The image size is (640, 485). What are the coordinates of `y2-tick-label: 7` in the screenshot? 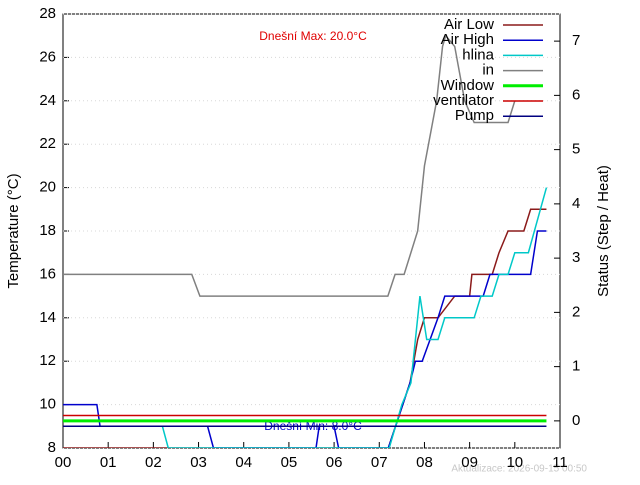 It's located at (576, 40).